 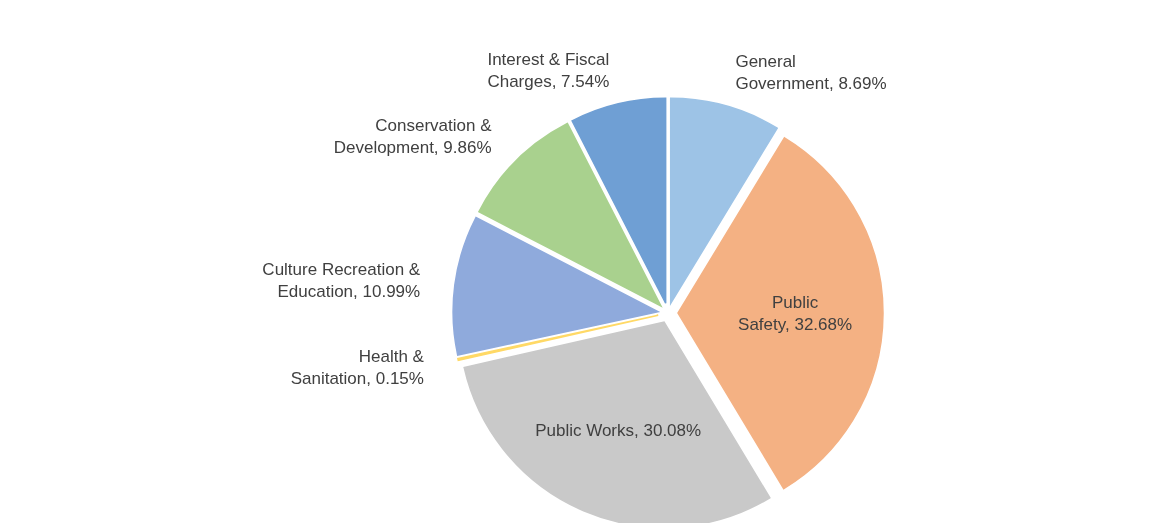 I want to click on slice-label: Interest & Fiscal Charges, 7.54%, so click(x=548, y=70).